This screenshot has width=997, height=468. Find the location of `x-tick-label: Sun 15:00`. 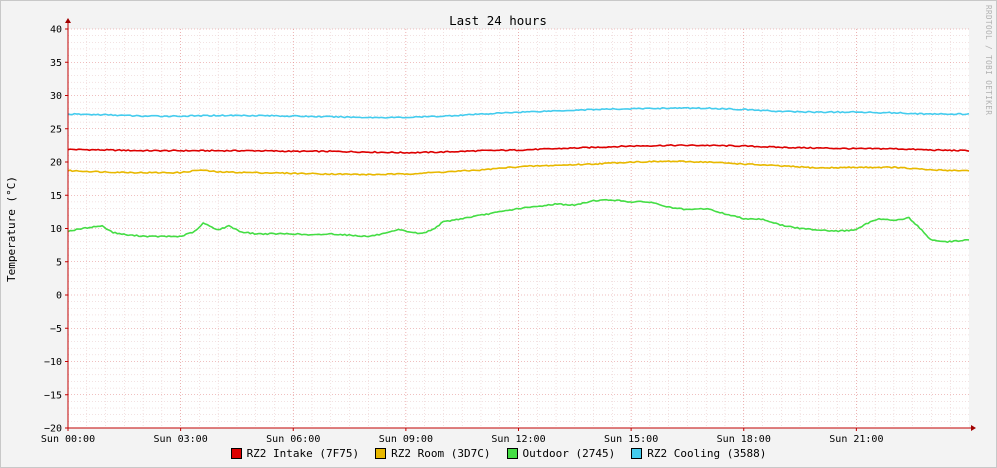

x-tick-label: Sun 15:00 is located at coordinates (631, 439).